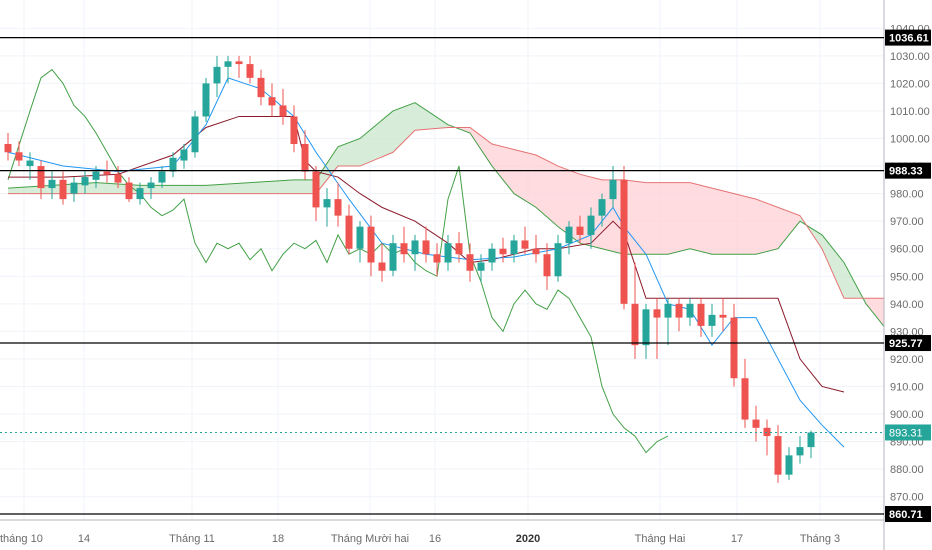 This screenshot has height=550, width=932. Describe the element at coordinates (21, 539) in the screenshot. I see `time-tick-label: tháng 10` at that location.